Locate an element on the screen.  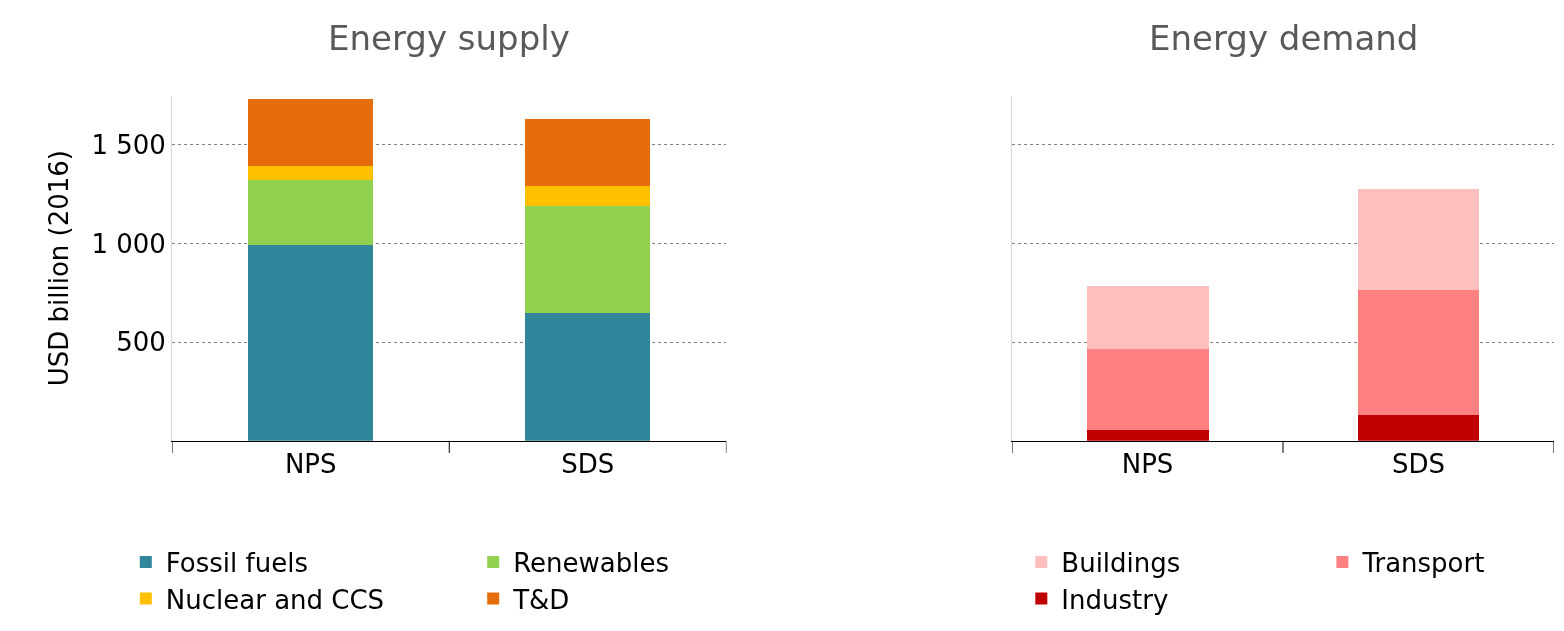
legend-label: Transport is located at coordinates (1423, 563).